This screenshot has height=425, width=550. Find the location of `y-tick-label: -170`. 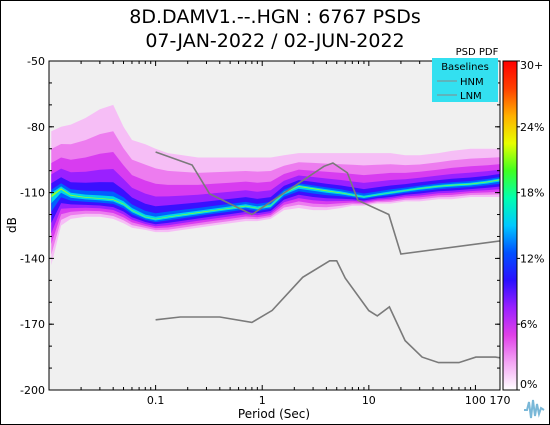

y-tick-label: -170 is located at coordinates (32, 324).